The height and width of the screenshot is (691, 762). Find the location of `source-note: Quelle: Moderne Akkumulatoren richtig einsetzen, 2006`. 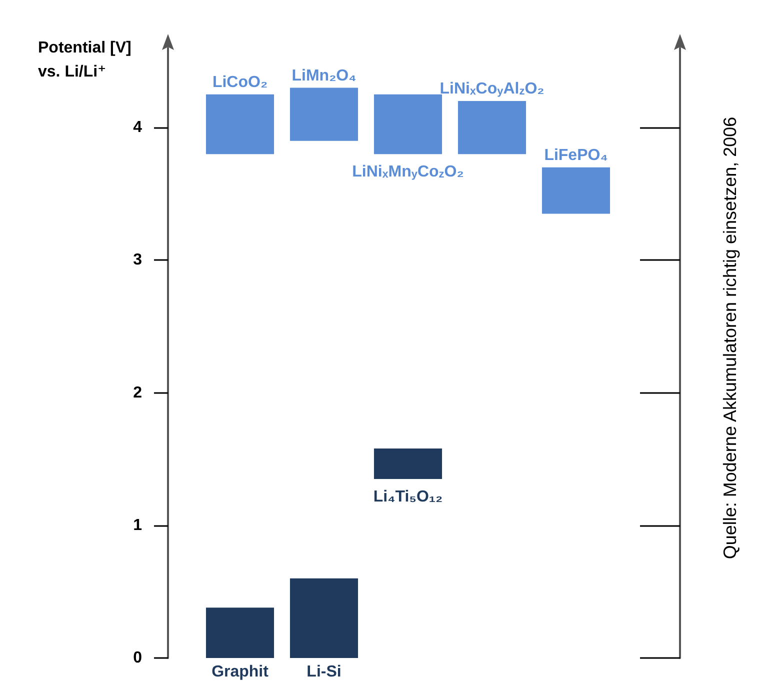

source-note: Quelle: Moderne Akkumulatoren richtig einsetzen, 2006 is located at coordinates (730, 338).